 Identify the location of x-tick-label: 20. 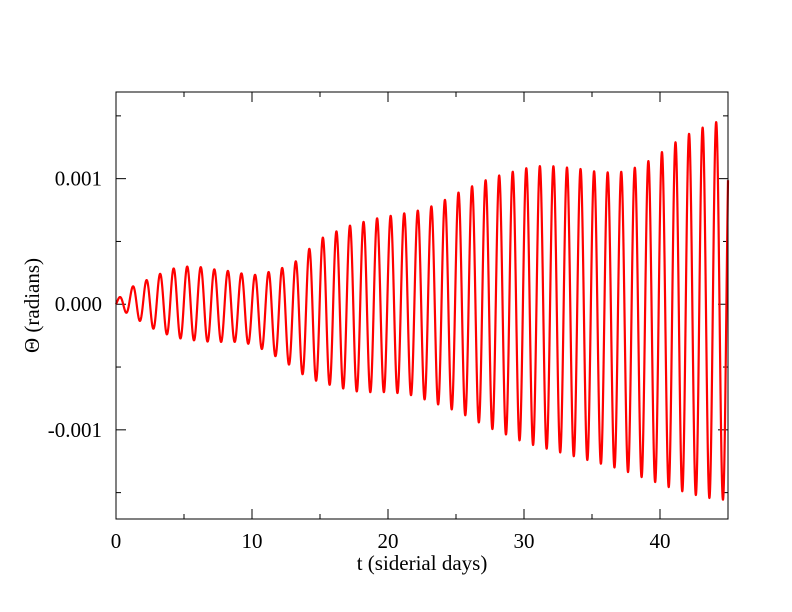
(388, 541).